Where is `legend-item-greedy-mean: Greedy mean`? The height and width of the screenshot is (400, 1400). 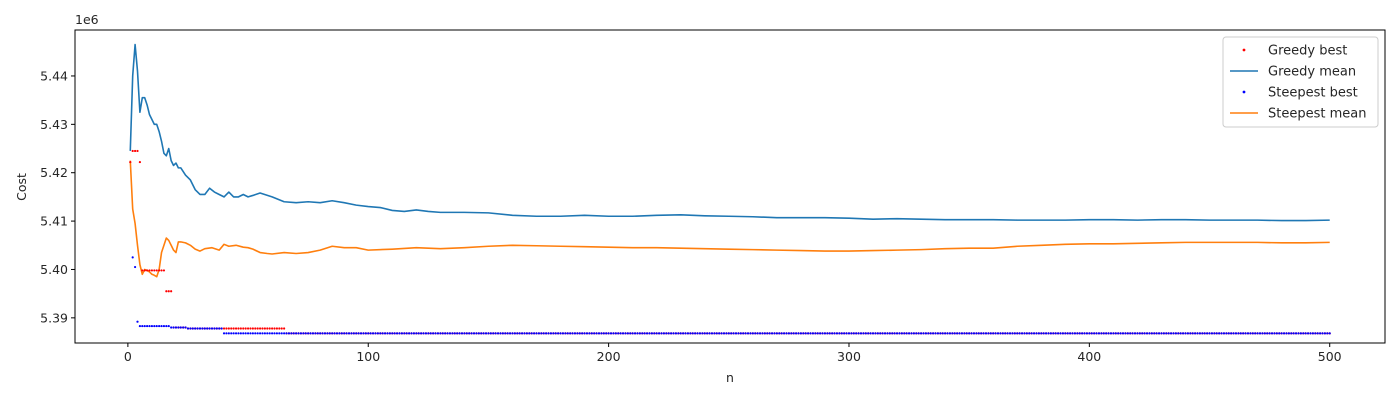
legend-item-greedy-mean: Greedy mean is located at coordinates (1293, 72).